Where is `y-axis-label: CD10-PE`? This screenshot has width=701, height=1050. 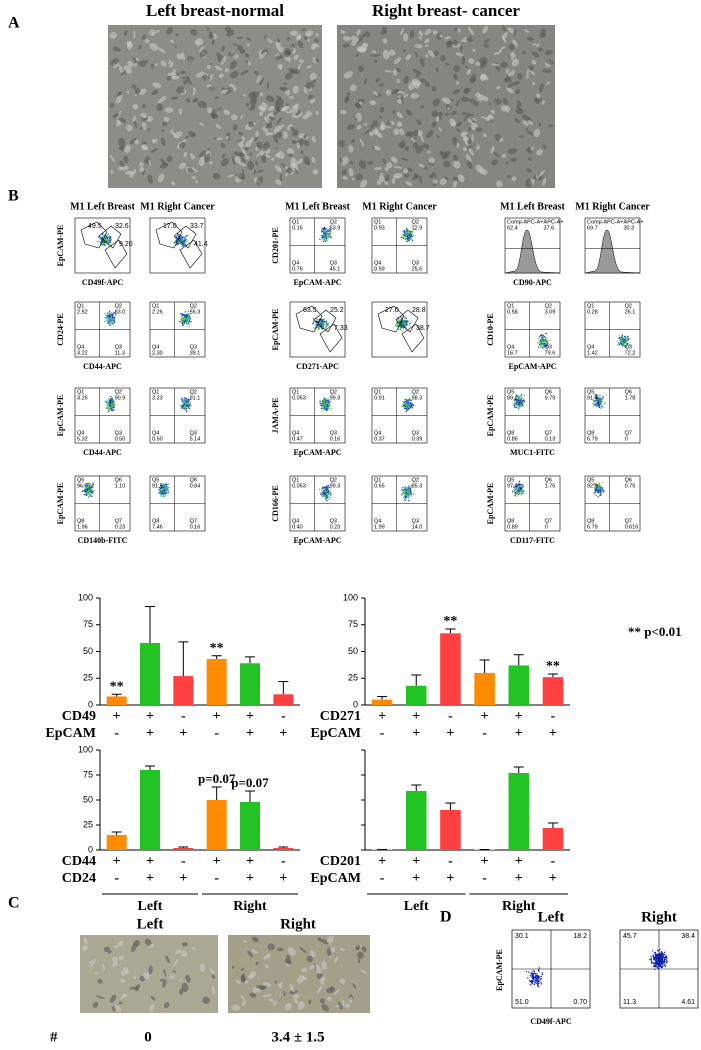 y-axis-label: CD10-PE is located at coordinates (490, 329).